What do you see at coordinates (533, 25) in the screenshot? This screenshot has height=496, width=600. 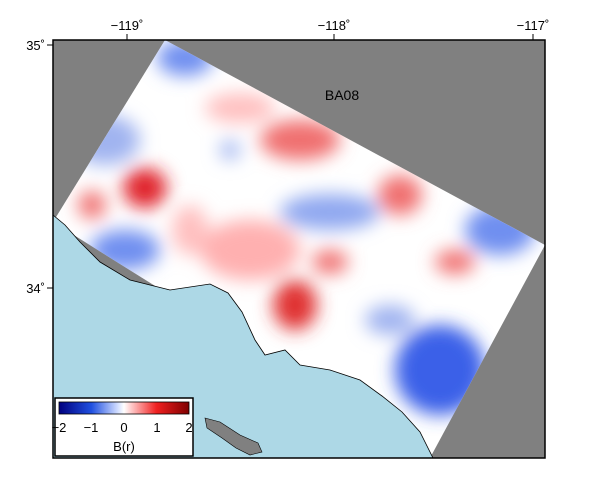 I see `x-tick-label: −117˚` at bounding box center [533, 25].